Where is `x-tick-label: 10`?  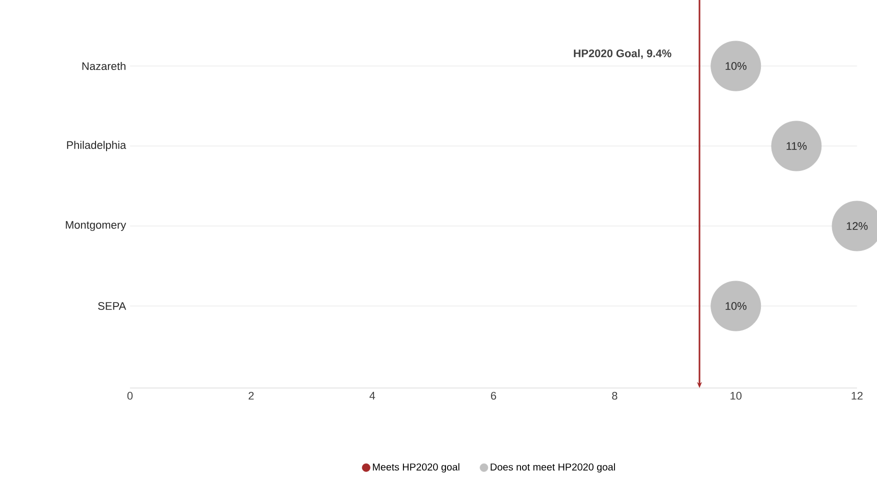 x-tick-label: 10 is located at coordinates (736, 396).